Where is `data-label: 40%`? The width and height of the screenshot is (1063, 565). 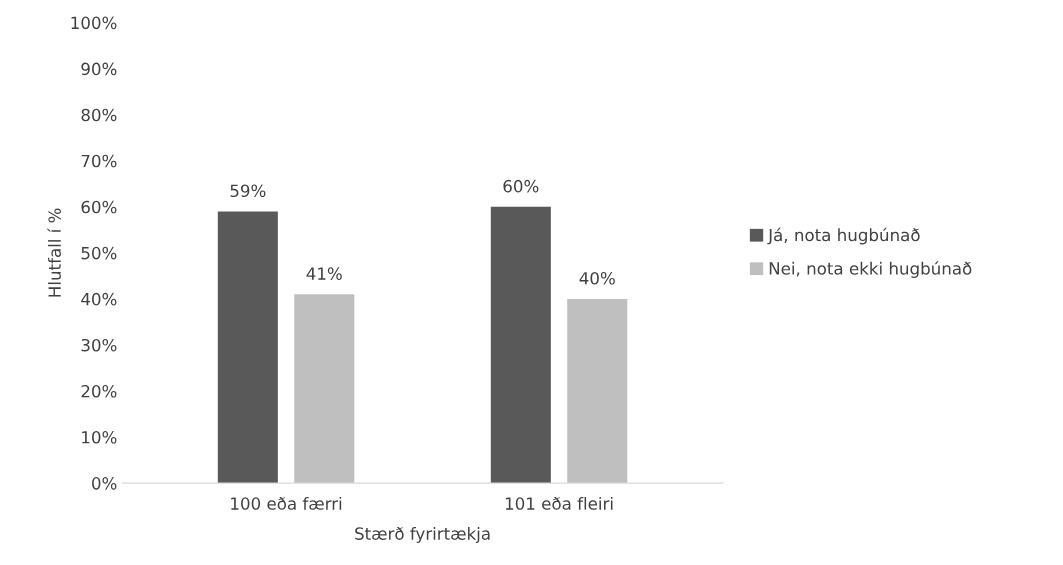 data-label: 40% is located at coordinates (597, 278).